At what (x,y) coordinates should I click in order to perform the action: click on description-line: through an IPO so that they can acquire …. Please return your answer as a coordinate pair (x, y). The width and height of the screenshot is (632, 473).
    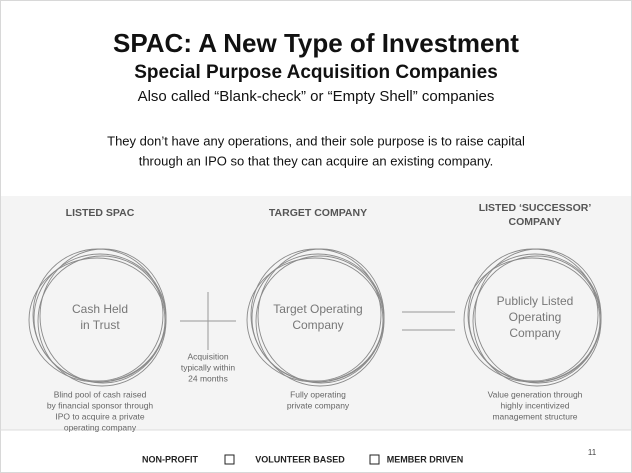
    Looking at the image, I should click on (316, 160).